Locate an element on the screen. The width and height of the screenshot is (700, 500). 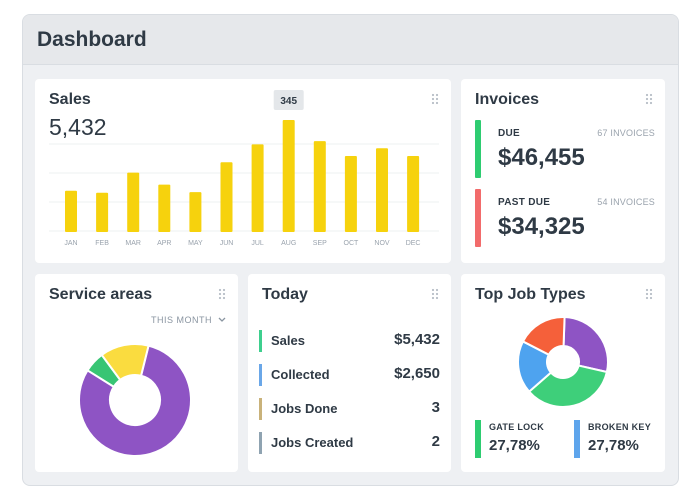
due-label: DUE is located at coordinates (509, 133).